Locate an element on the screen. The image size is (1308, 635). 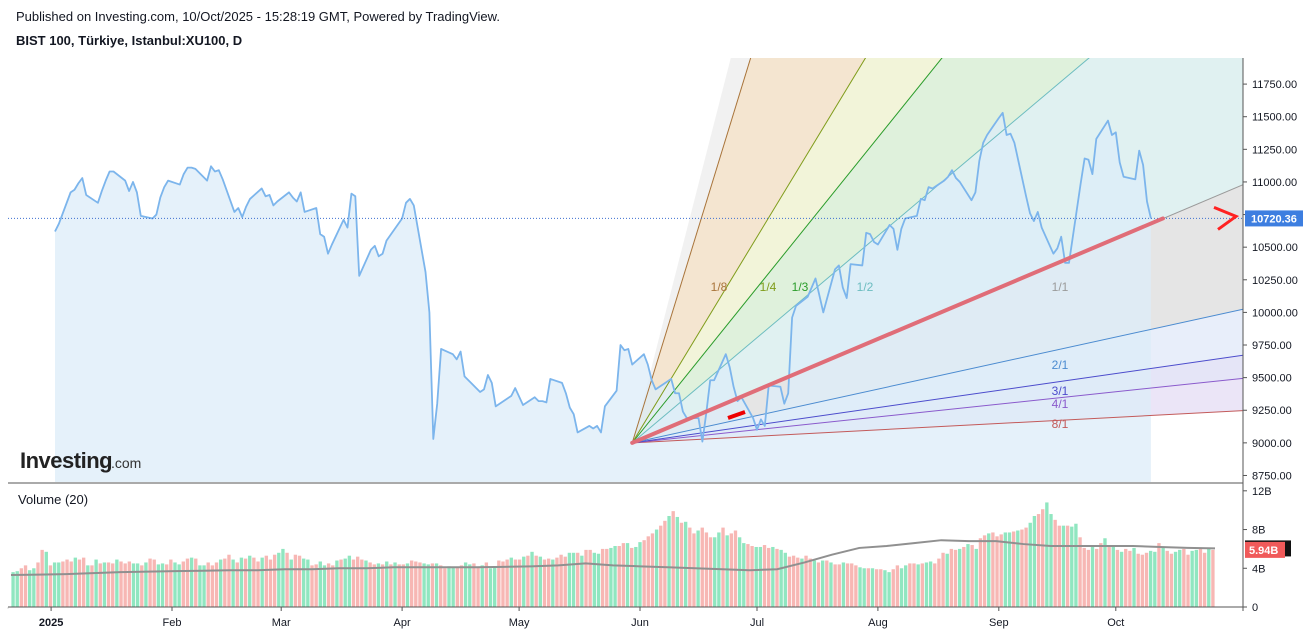
y-tick-label: 11250.00 is located at coordinates (1274, 150).